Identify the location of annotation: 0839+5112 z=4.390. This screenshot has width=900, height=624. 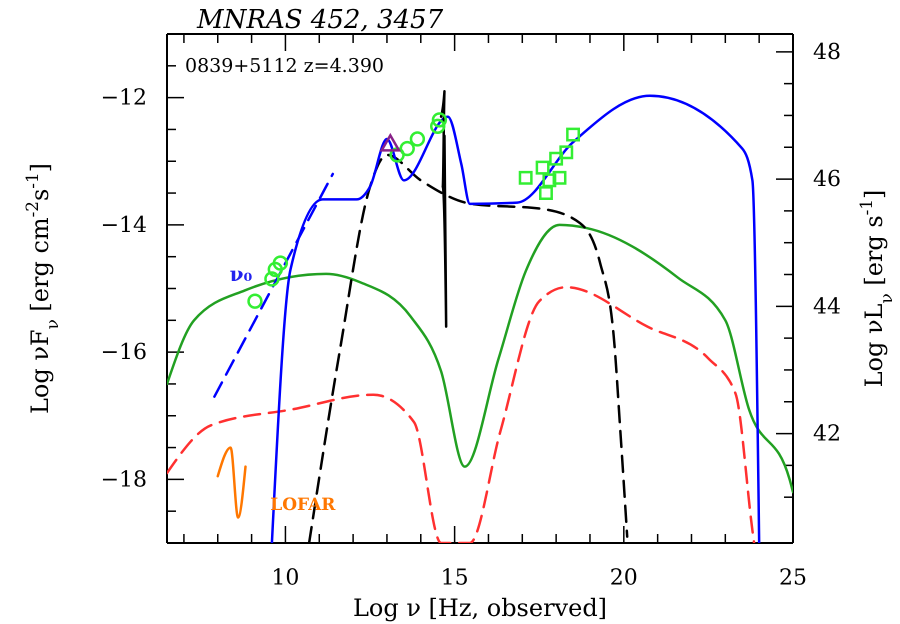
(284, 66).